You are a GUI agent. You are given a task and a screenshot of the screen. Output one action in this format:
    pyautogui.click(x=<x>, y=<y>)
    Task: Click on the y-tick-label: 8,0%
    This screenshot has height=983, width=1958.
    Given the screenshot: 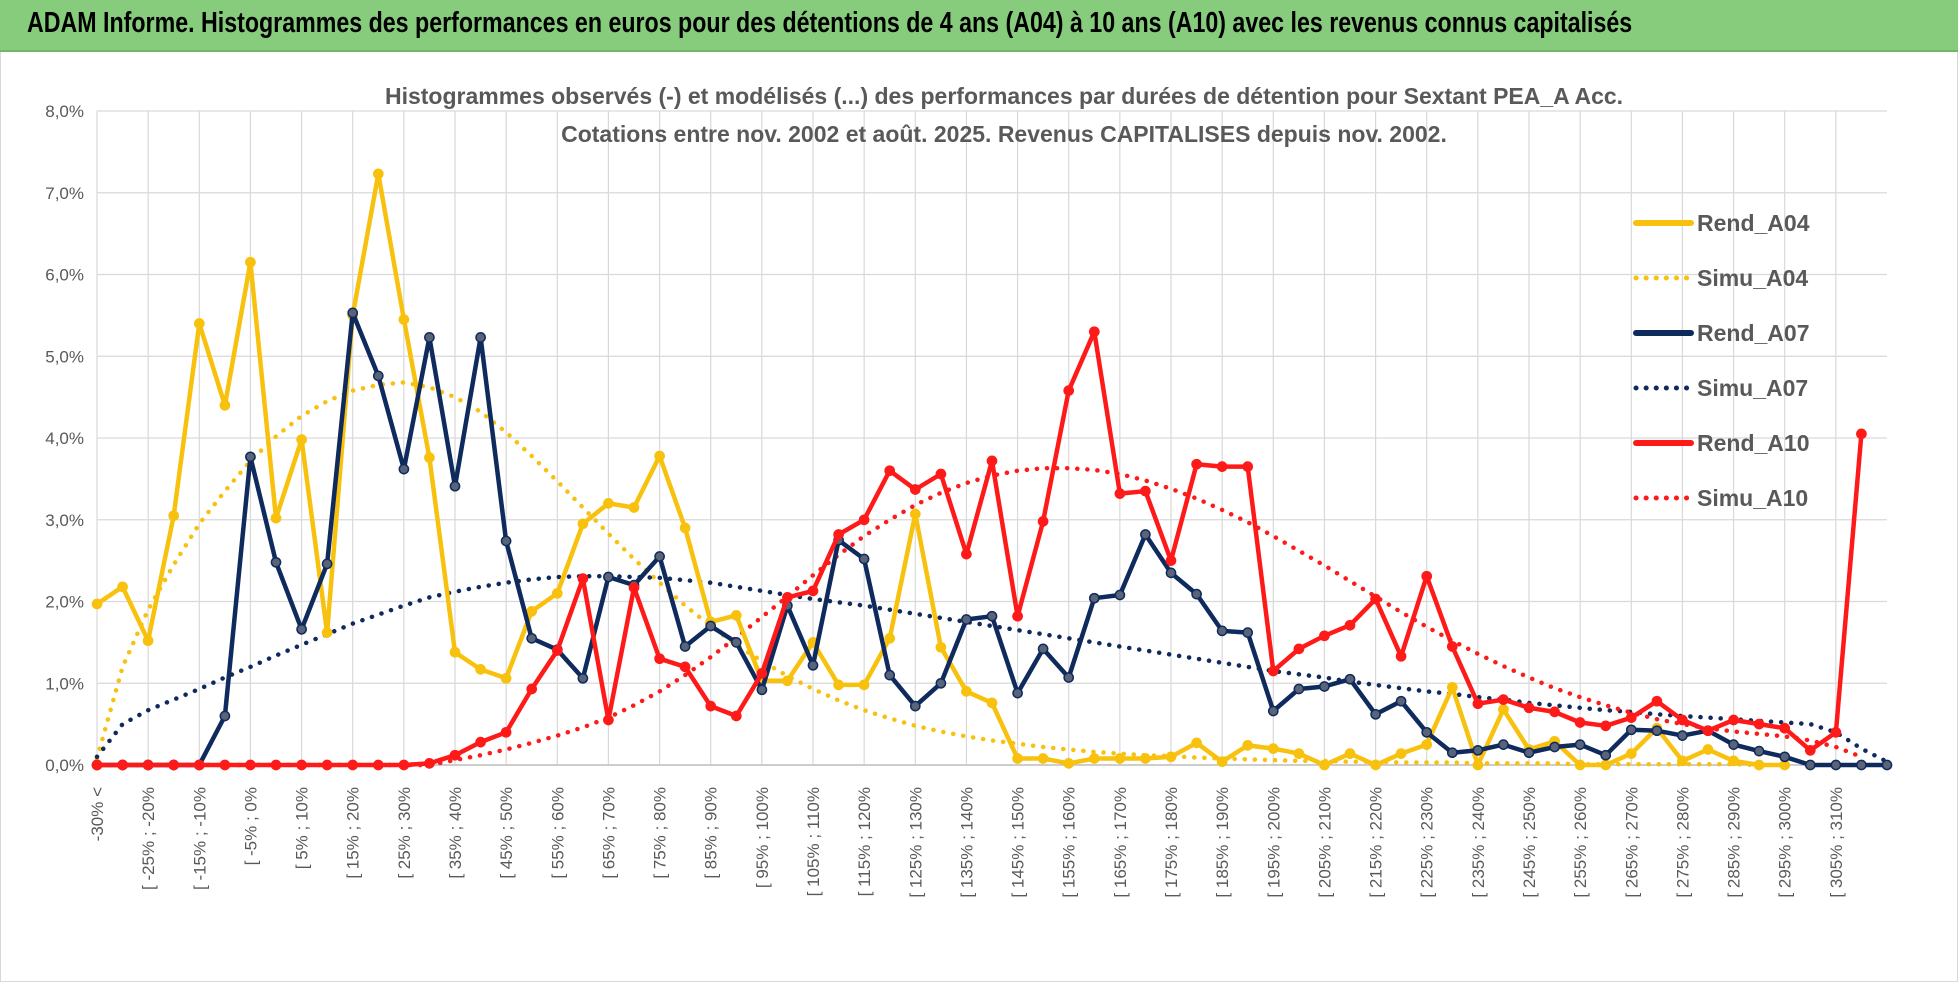 What is the action you would take?
    pyautogui.click(x=64, y=111)
    